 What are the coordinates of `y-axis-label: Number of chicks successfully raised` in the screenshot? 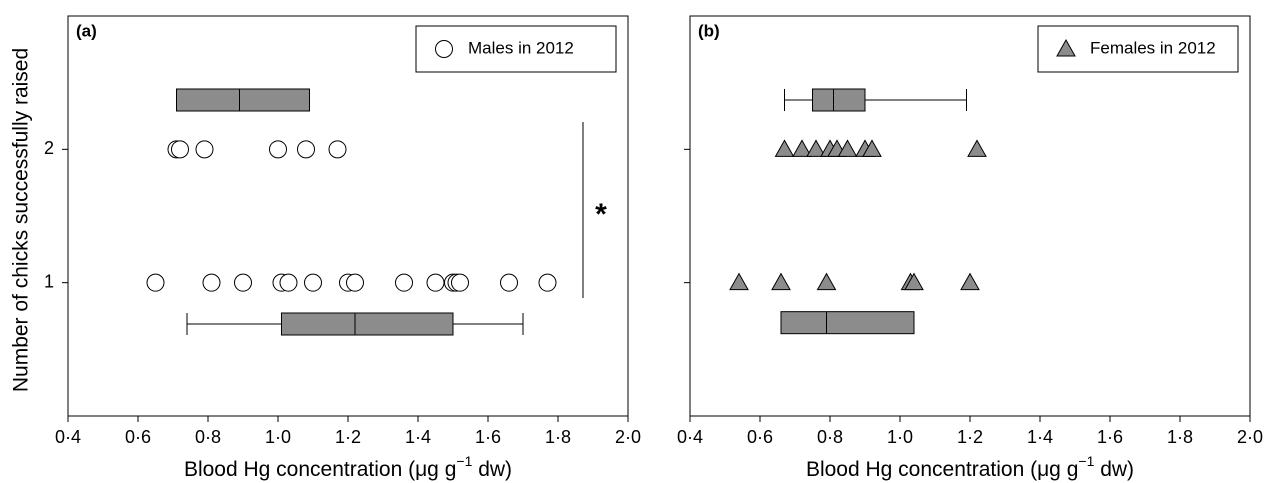 It's located at (21, 220).